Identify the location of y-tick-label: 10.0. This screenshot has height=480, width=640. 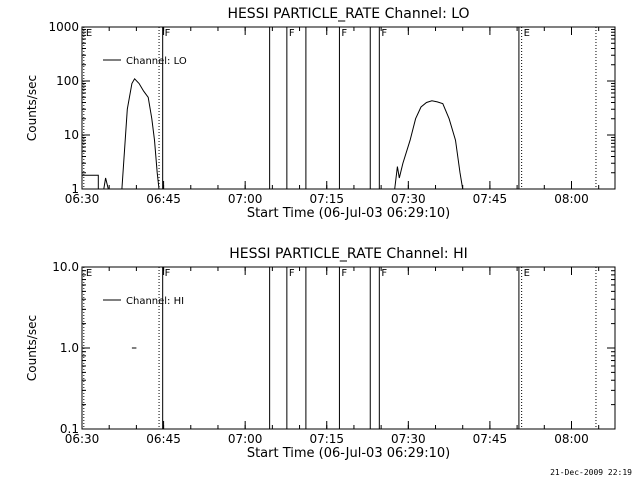
(65, 267).